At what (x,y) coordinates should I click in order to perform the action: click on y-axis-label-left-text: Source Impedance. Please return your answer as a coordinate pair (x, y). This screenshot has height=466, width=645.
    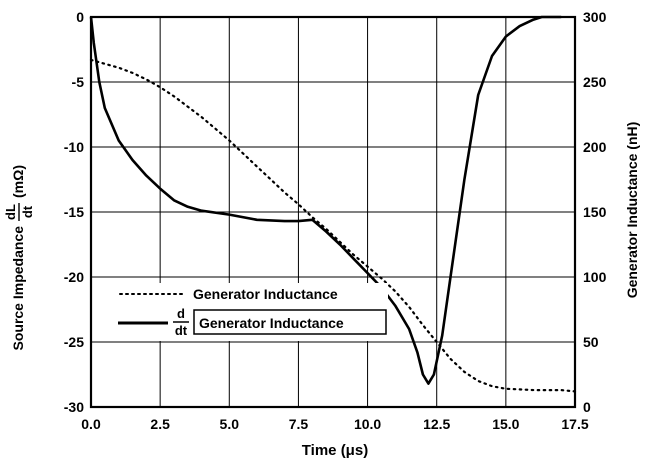
    Looking at the image, I should click on (18, 288).